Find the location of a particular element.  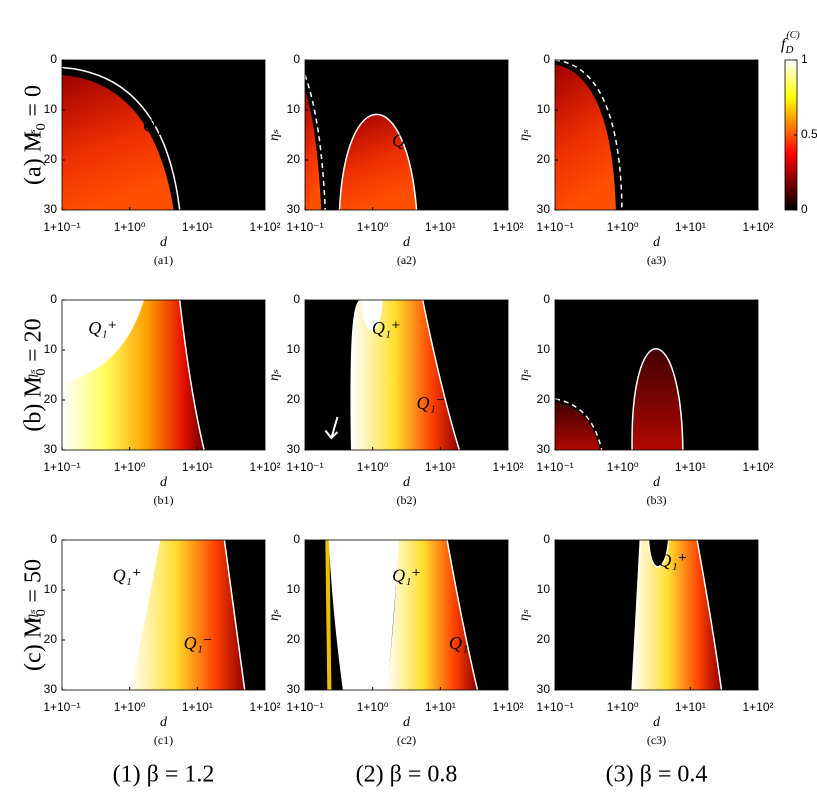

panel-label: (c3) is located at coordinates (656, 740).